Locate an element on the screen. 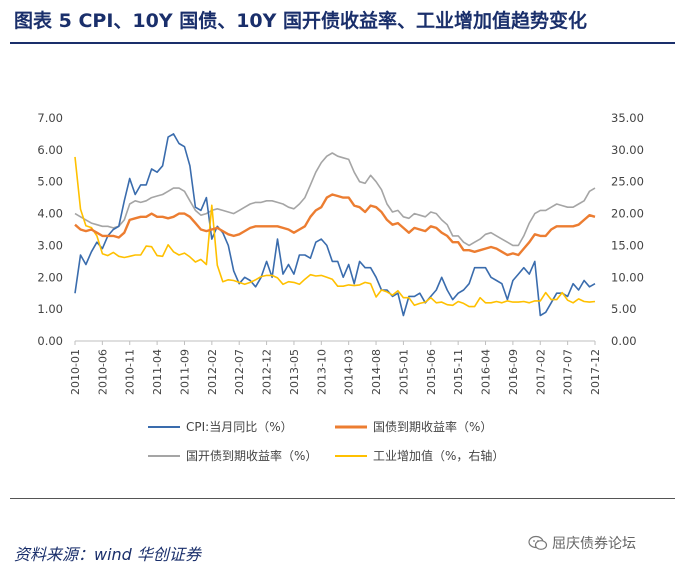 This screenshot has width=685, height=571. x-tick-label: 2016-09 is located at coordinates (513, 372).